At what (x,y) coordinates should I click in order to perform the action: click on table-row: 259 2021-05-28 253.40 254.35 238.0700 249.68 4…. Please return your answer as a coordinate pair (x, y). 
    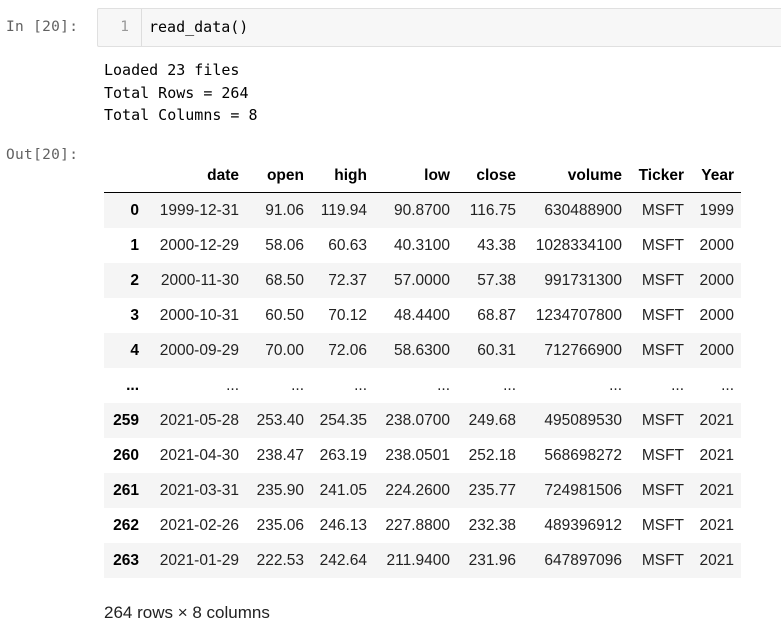
    Looking at the image, I should click on (422, 420).